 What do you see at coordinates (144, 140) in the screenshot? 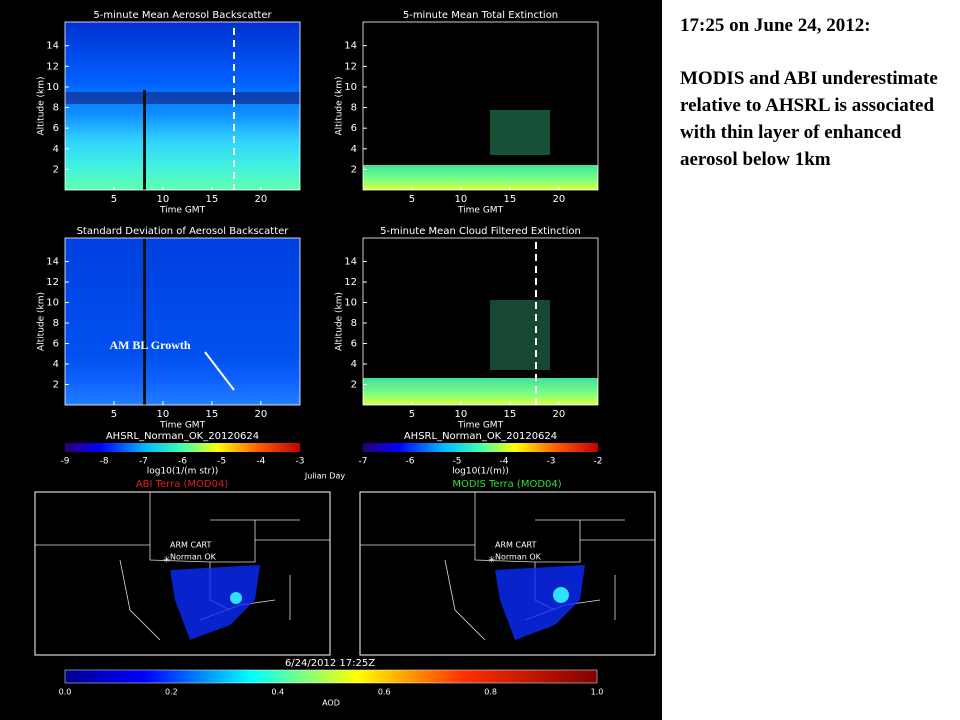
I see `data-gap` at bounding box center [144, 140].